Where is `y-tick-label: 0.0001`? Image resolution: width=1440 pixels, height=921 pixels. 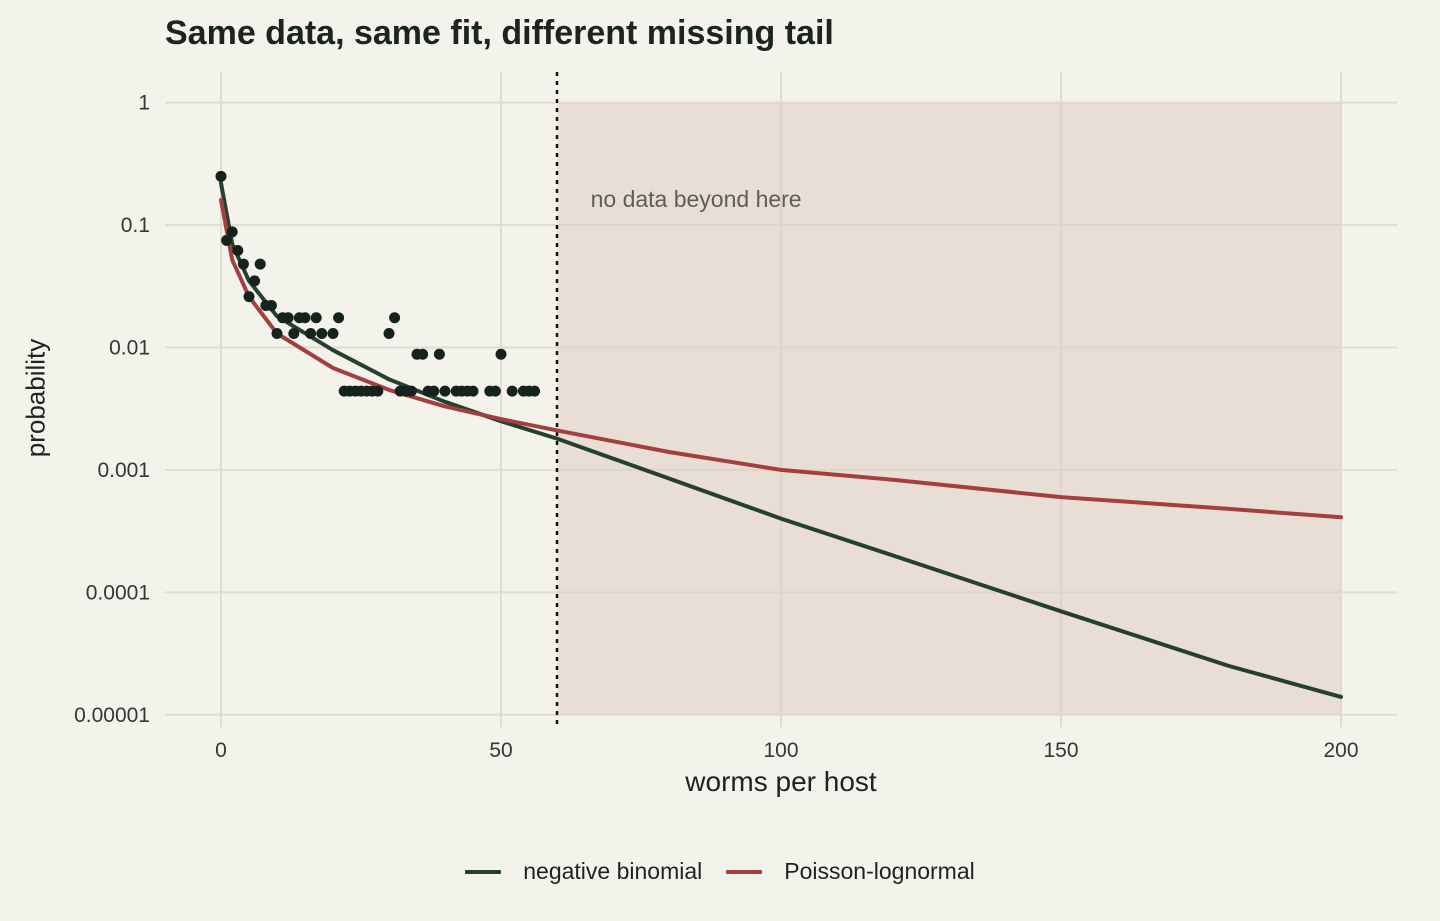
y-tick-label: 0.0001 is located at coordinates (118, 592).